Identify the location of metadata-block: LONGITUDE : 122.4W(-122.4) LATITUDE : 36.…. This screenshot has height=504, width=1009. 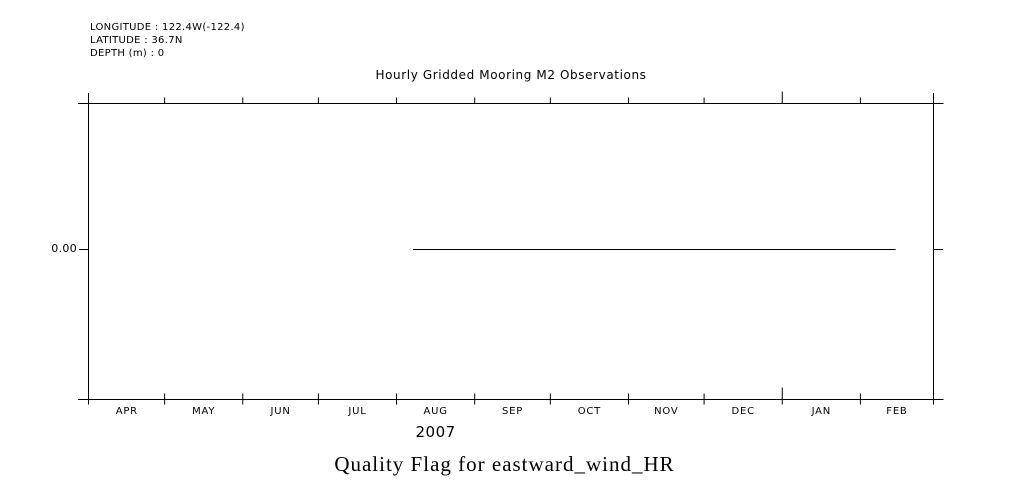
(167, 40).